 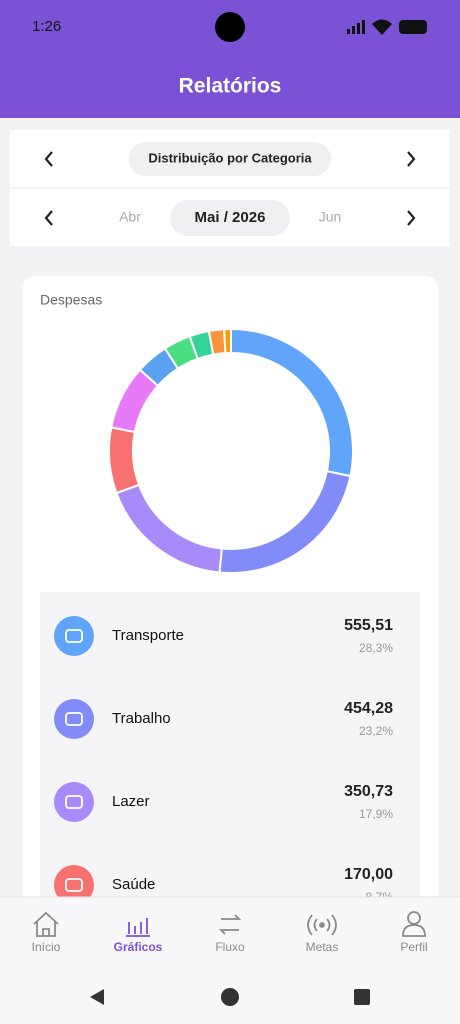 What do you see at coordinates (322, 947) in the screenshot?
I see `nav-label: Metas` at bounding box center [322, 947].